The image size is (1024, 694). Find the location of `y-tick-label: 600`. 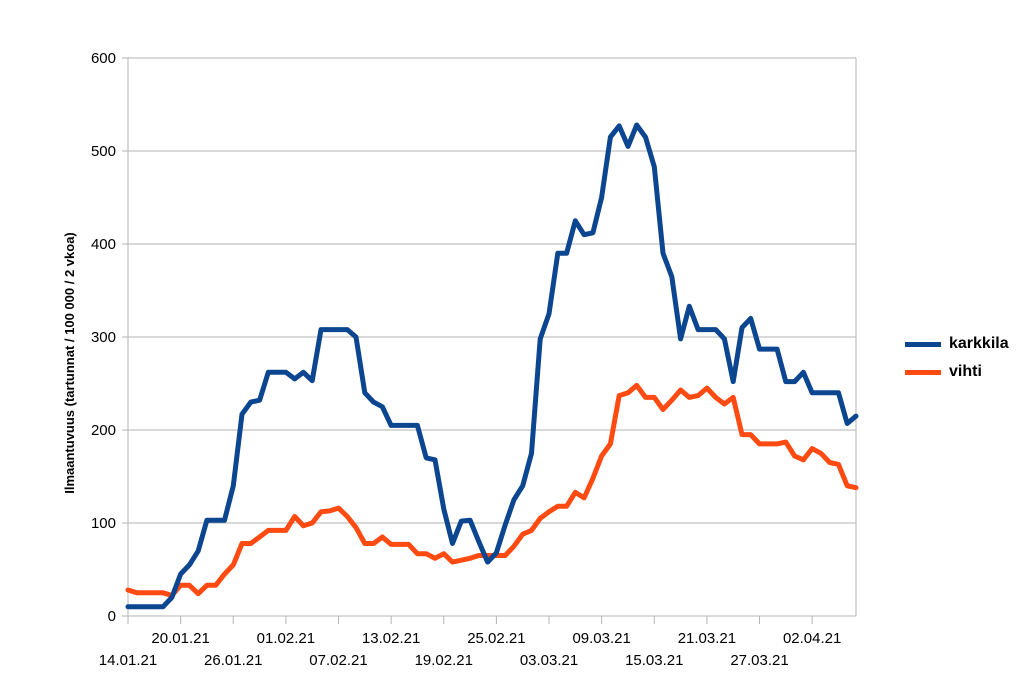

y-tick-label: 600 is located at coordinates (103, 58).